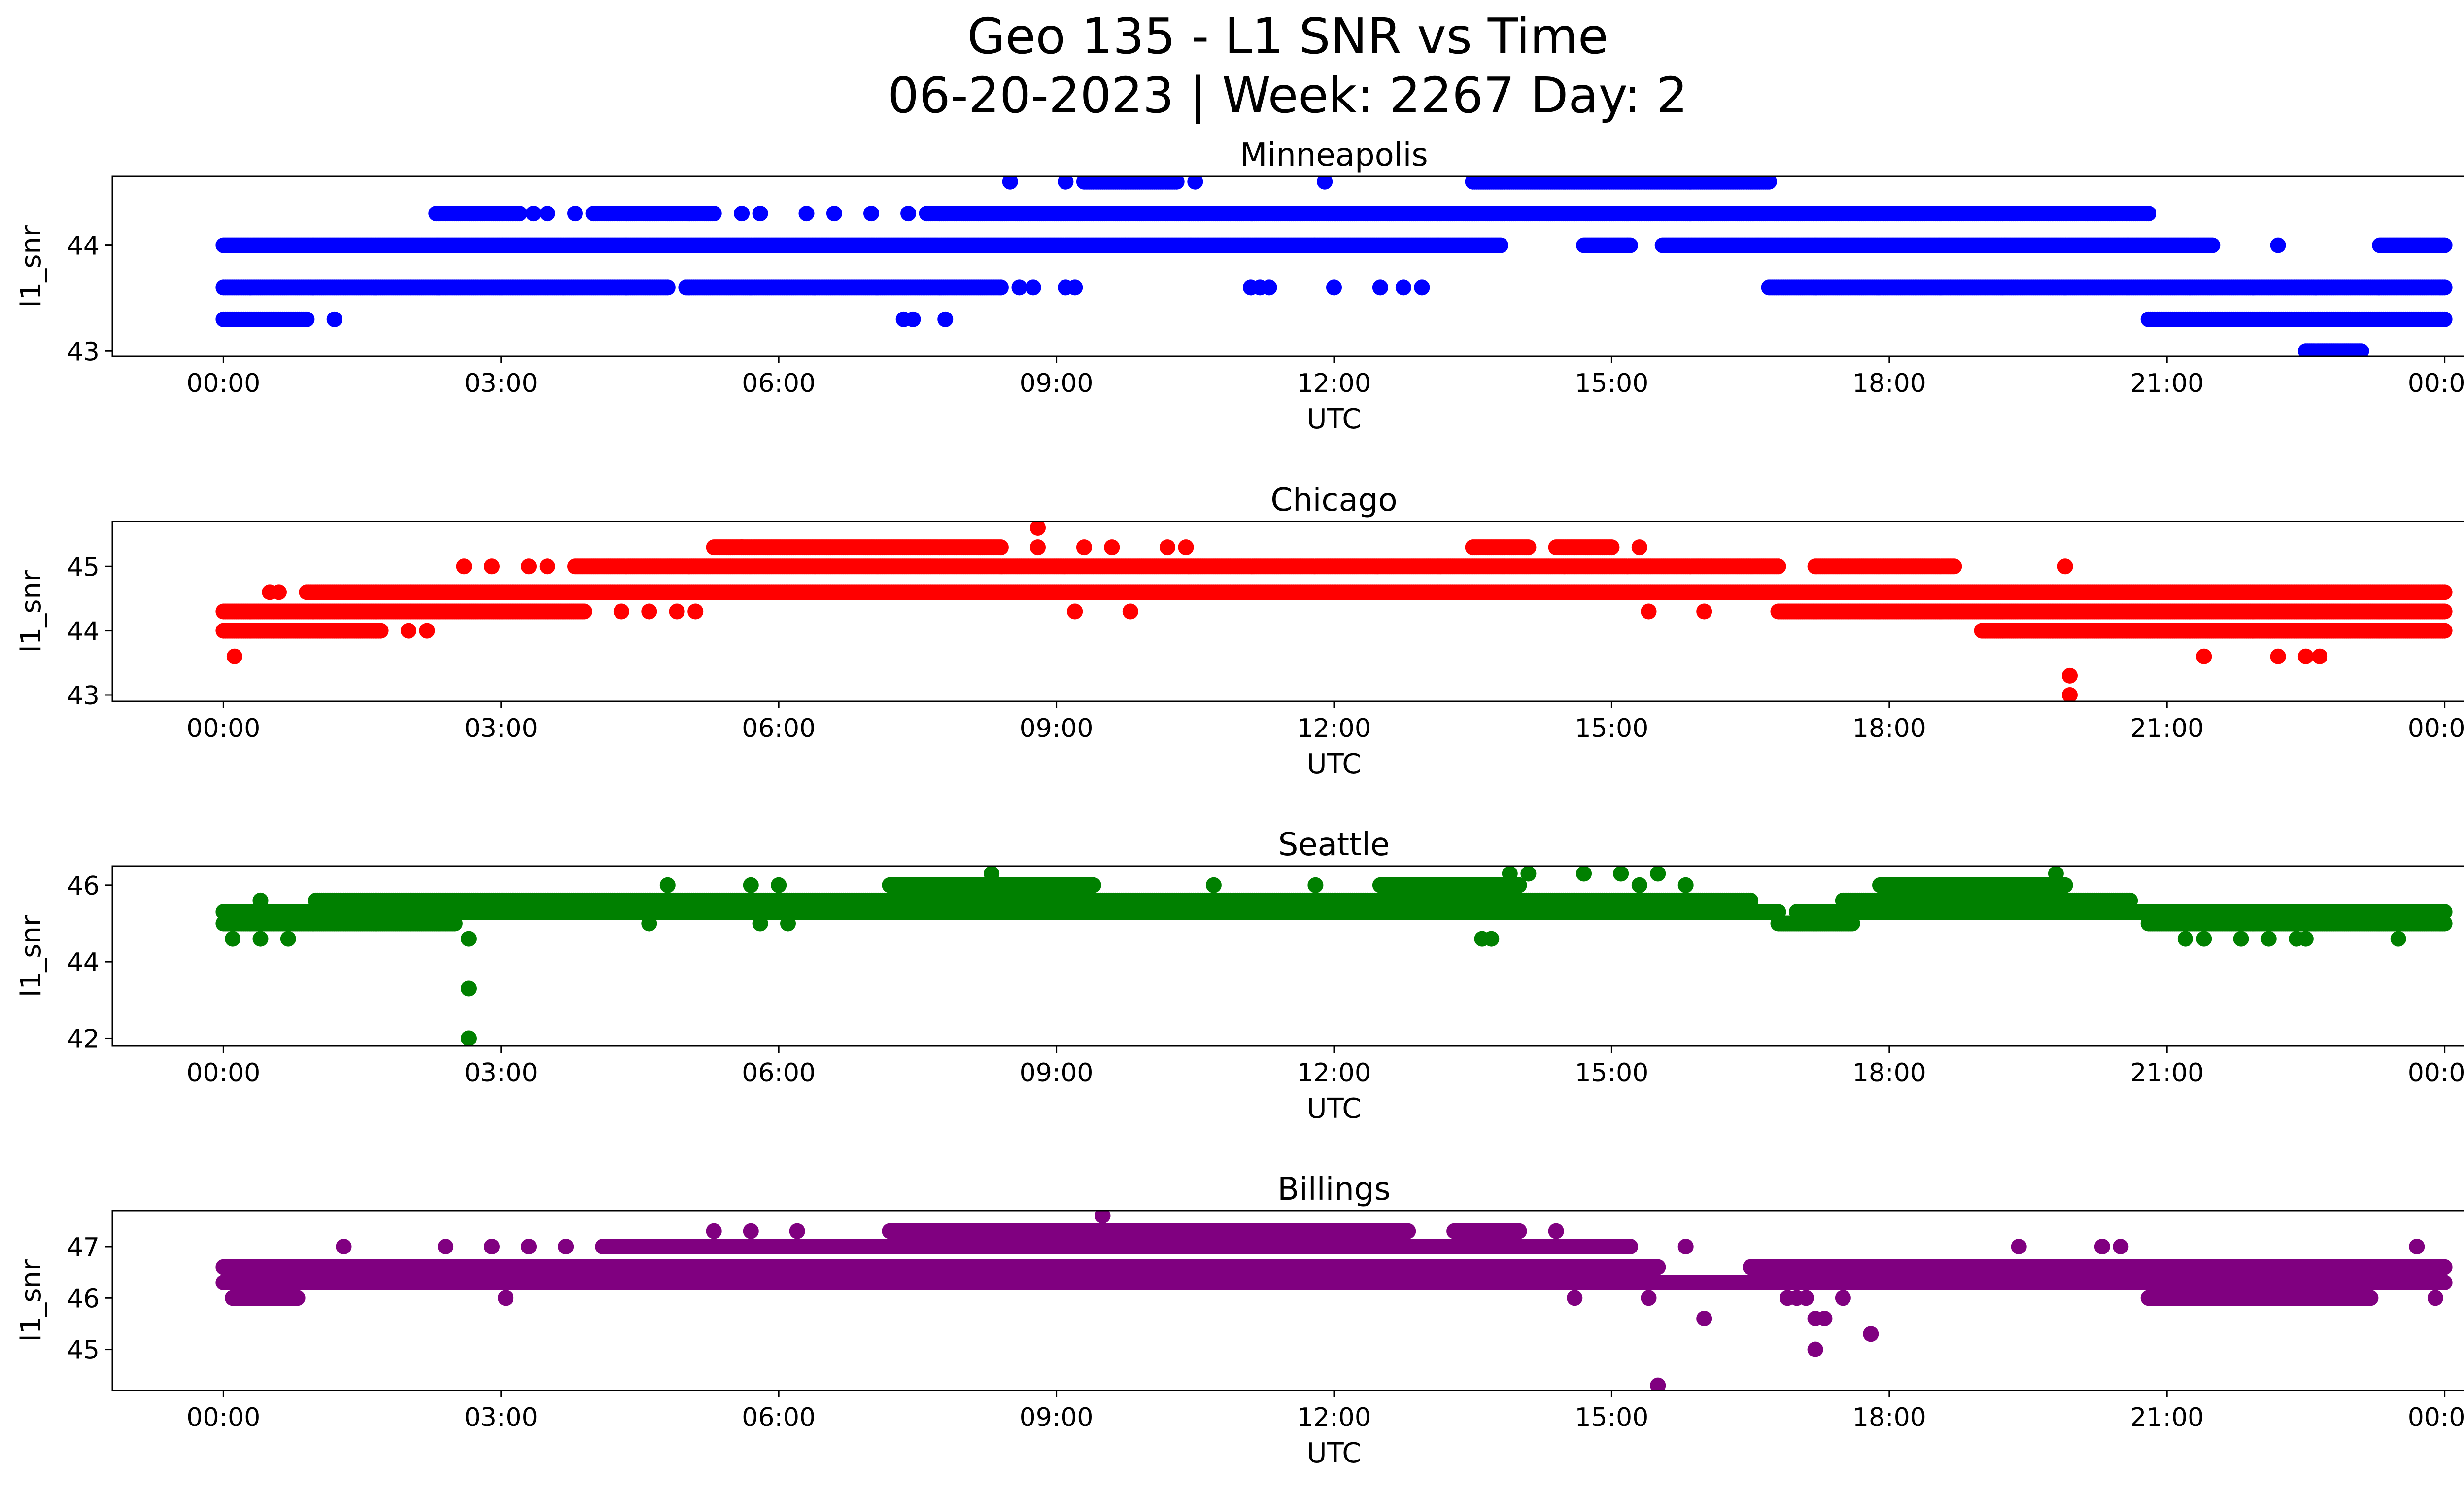 Image resolution: width=2464 pixels, height=1495 pixels. What do you see at coordinates (83, 352) in the screenshot?
I see `y-tick-label: 43` at bounding box center [83, 352].